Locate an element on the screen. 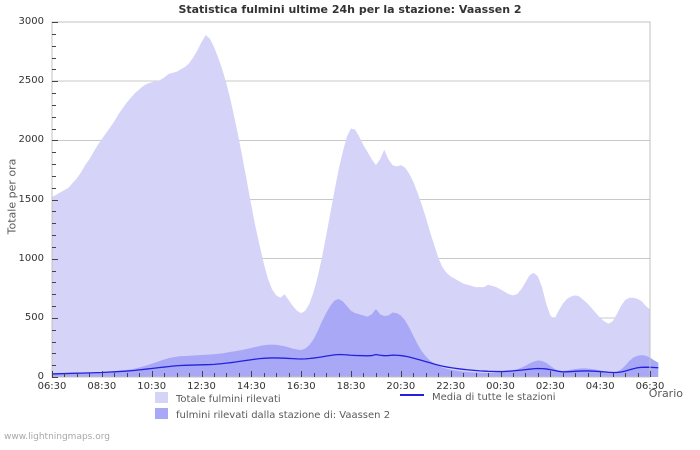 The image size is (700, 450). watermark-text: www.lightningmaps.org is located at coordinates (57, 437).